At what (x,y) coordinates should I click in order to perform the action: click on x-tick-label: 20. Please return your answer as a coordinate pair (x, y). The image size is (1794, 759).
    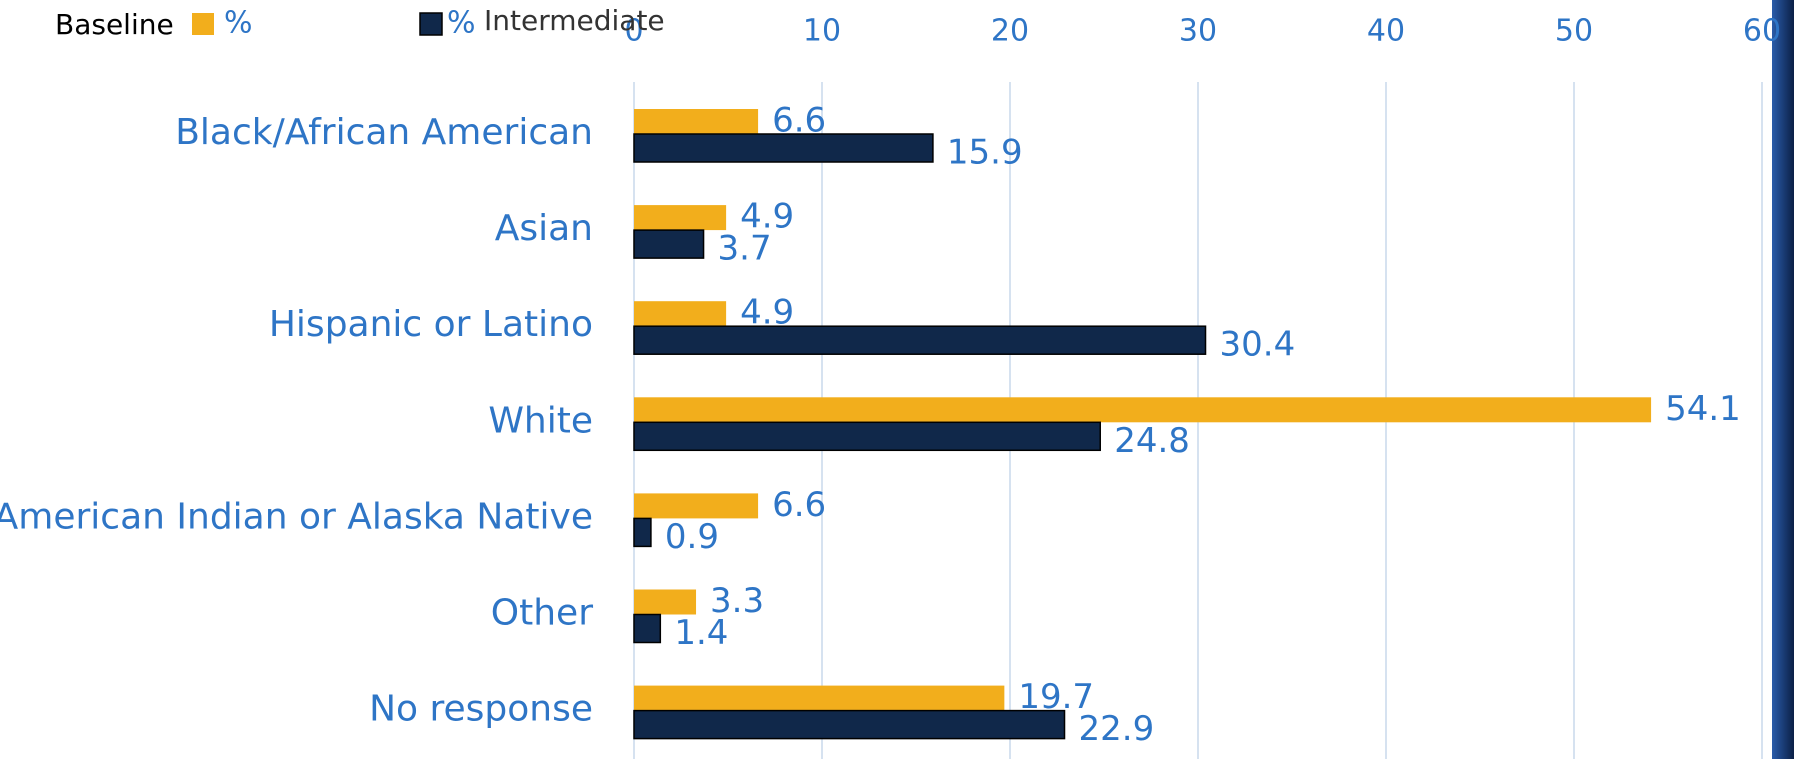
    Looking at the image, I should click on (1010, 31).